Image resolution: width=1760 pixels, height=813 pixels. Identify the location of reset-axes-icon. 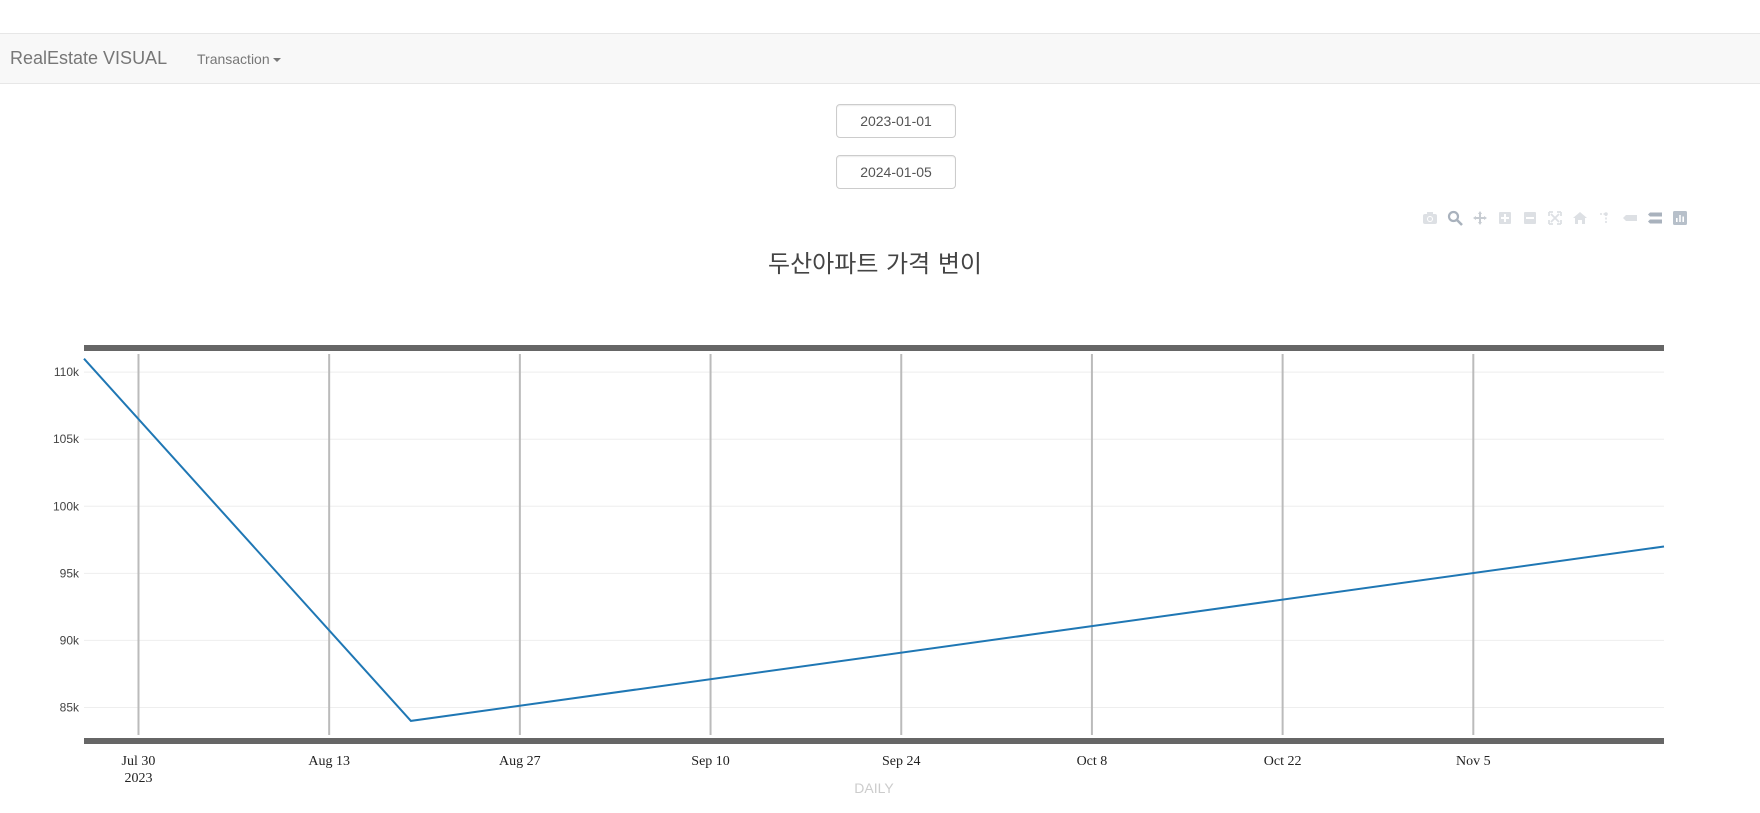
(1579, 218).